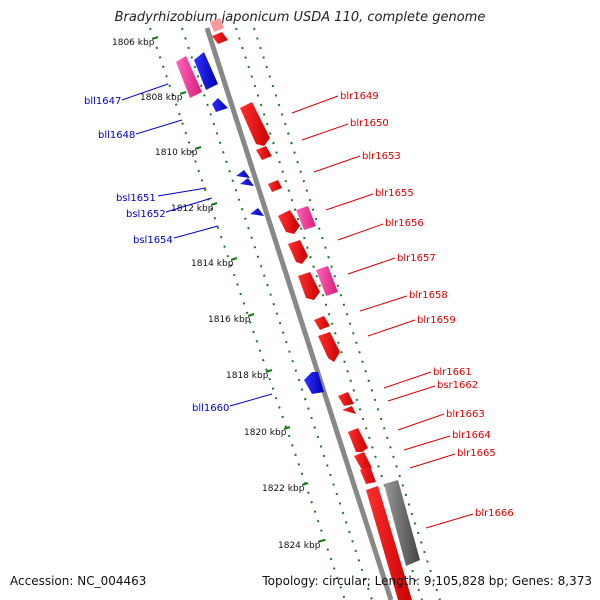 Image resolution: width=600 pixels, height=600 pixels. Describe the element at coordinates (176, 153) in the screenshot. I see `scale-label: 1810 kbp` at that location.